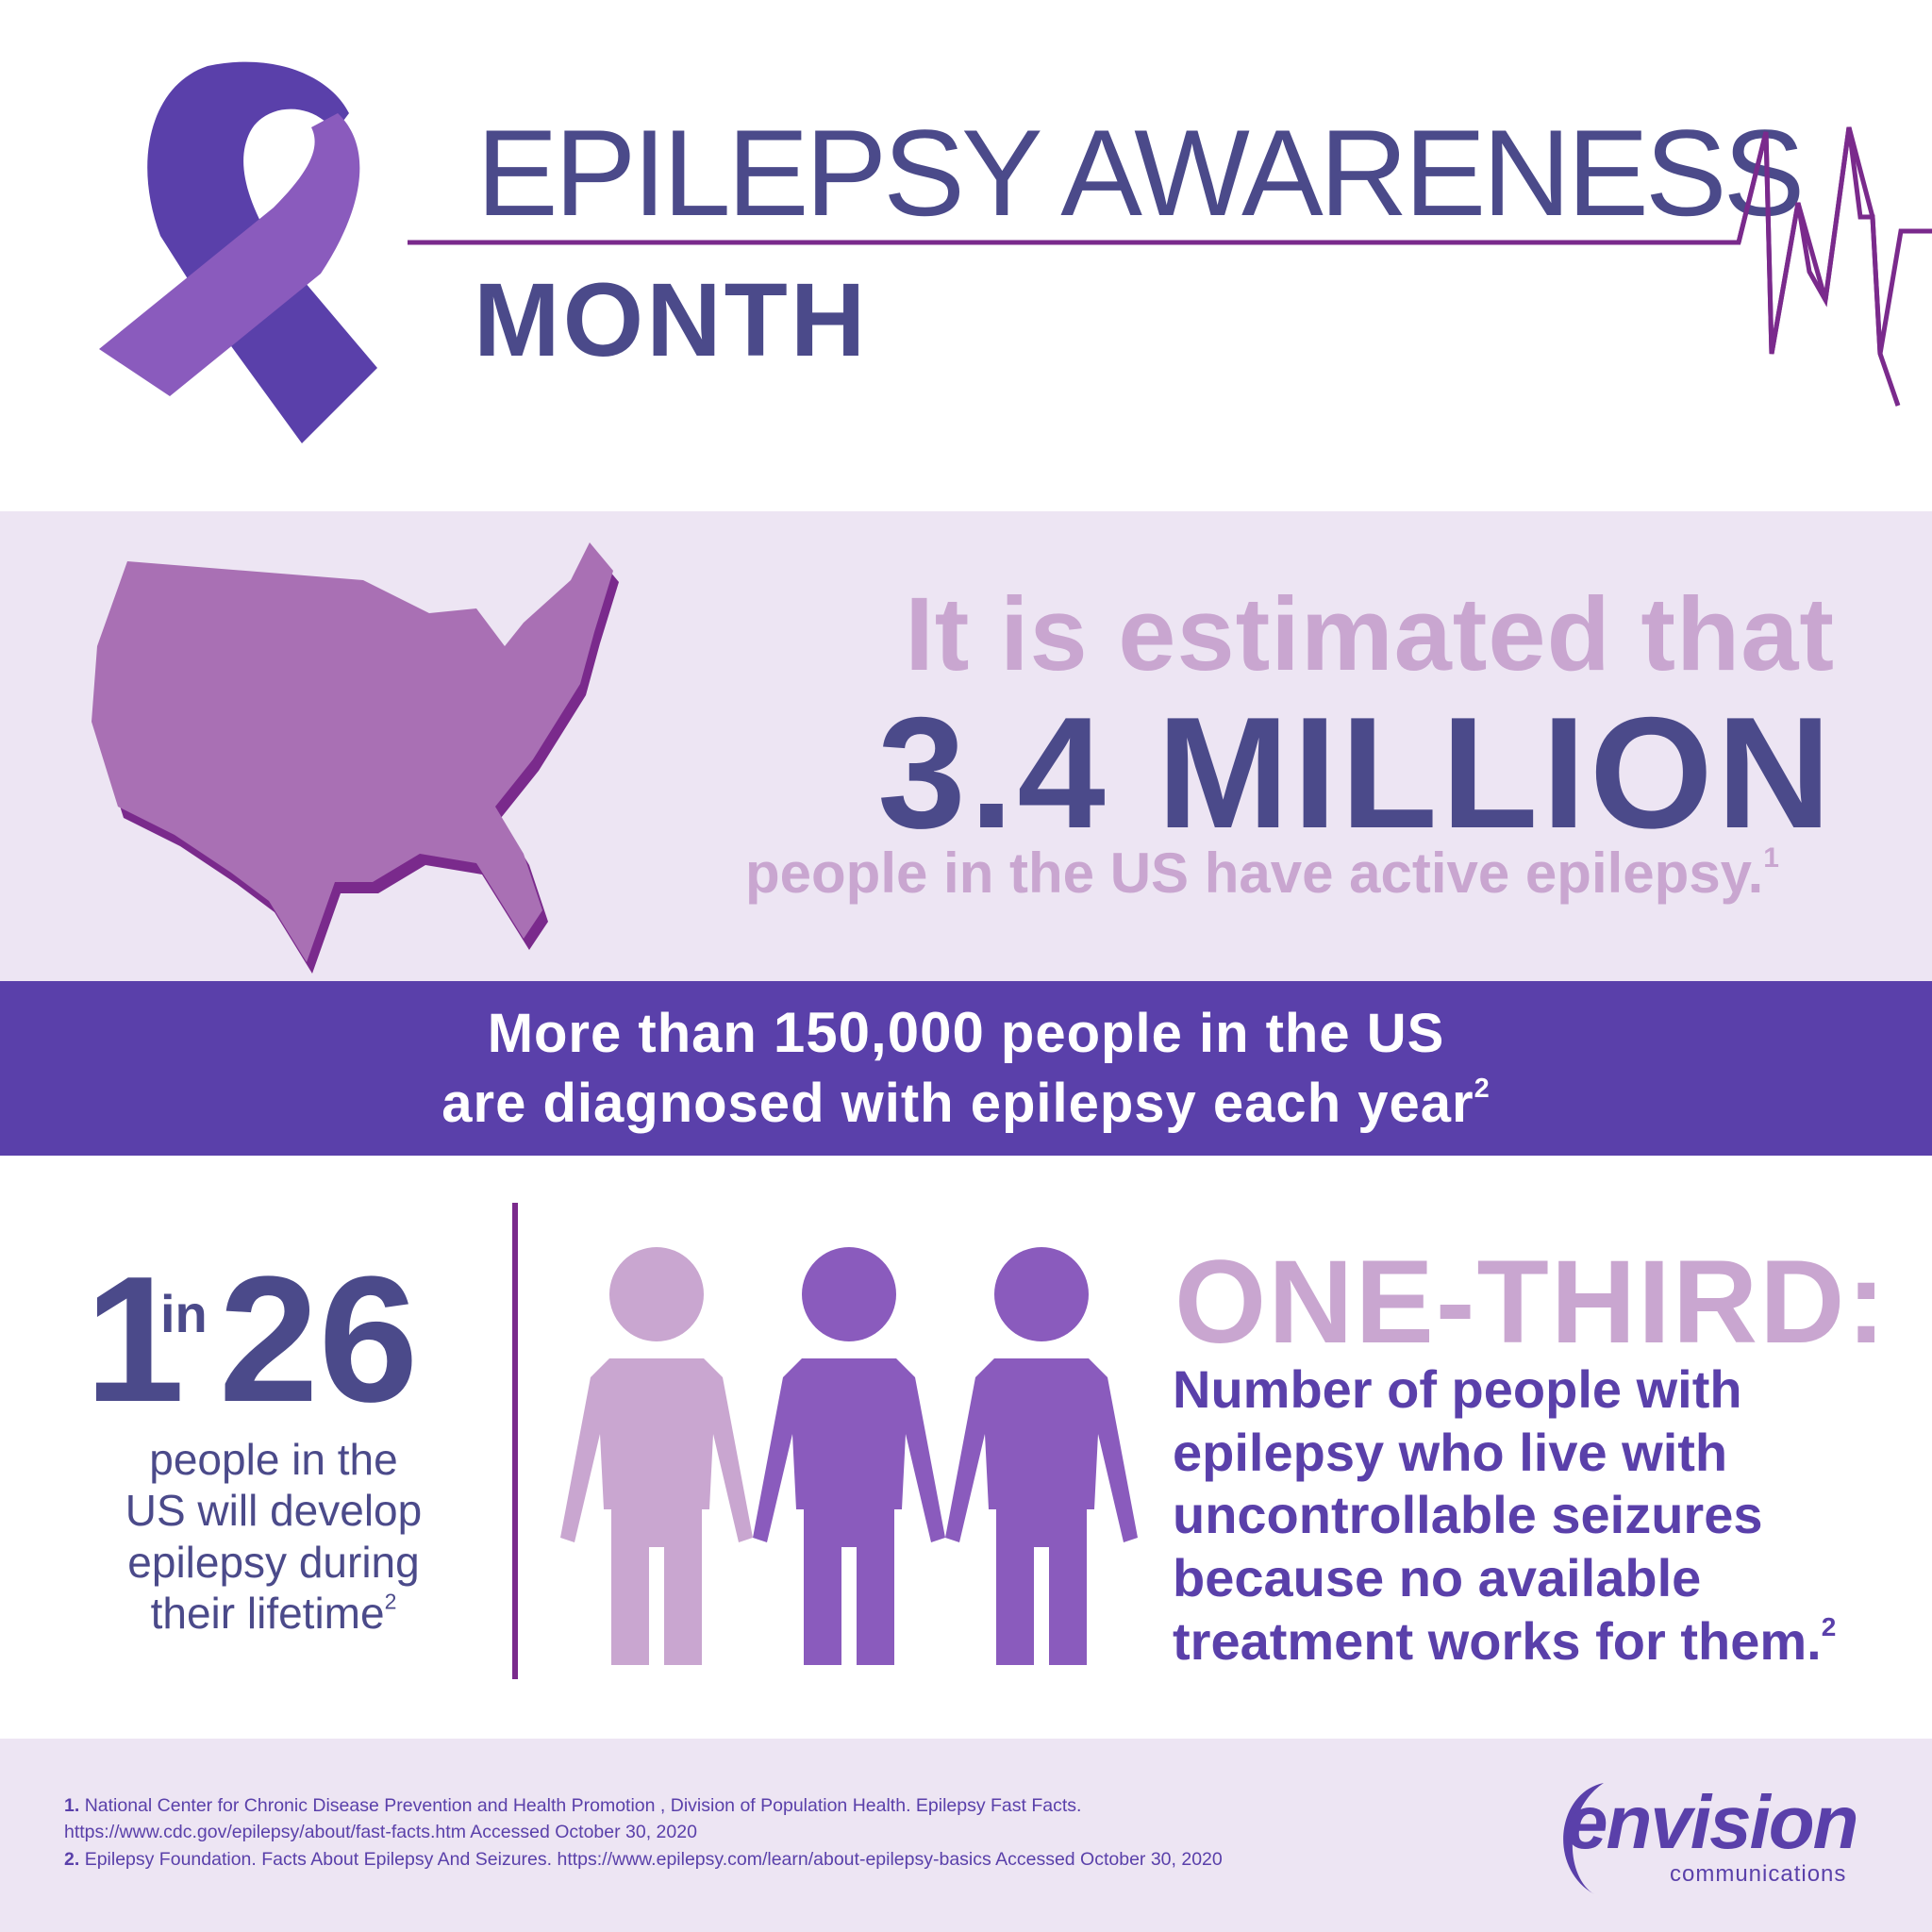 The image size is (1932, 1932). I want to click on ratio-caption-line: epilepsy during, so click(274, 1562).